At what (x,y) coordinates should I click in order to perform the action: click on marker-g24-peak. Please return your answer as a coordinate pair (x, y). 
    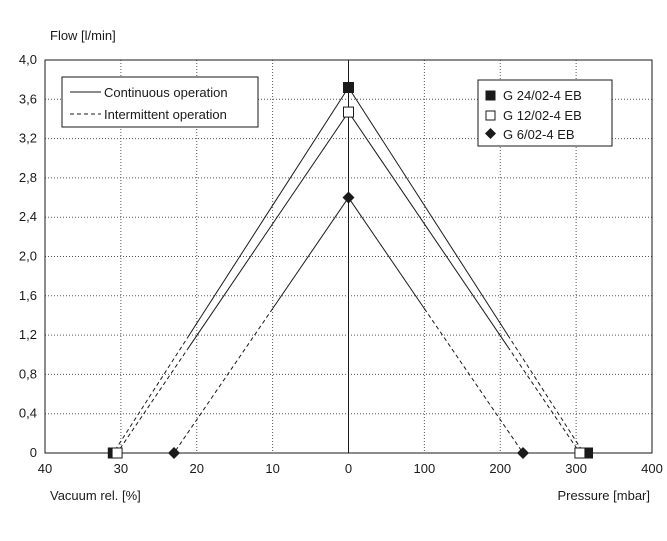
    Looking at the image, I should click on (348, 88).